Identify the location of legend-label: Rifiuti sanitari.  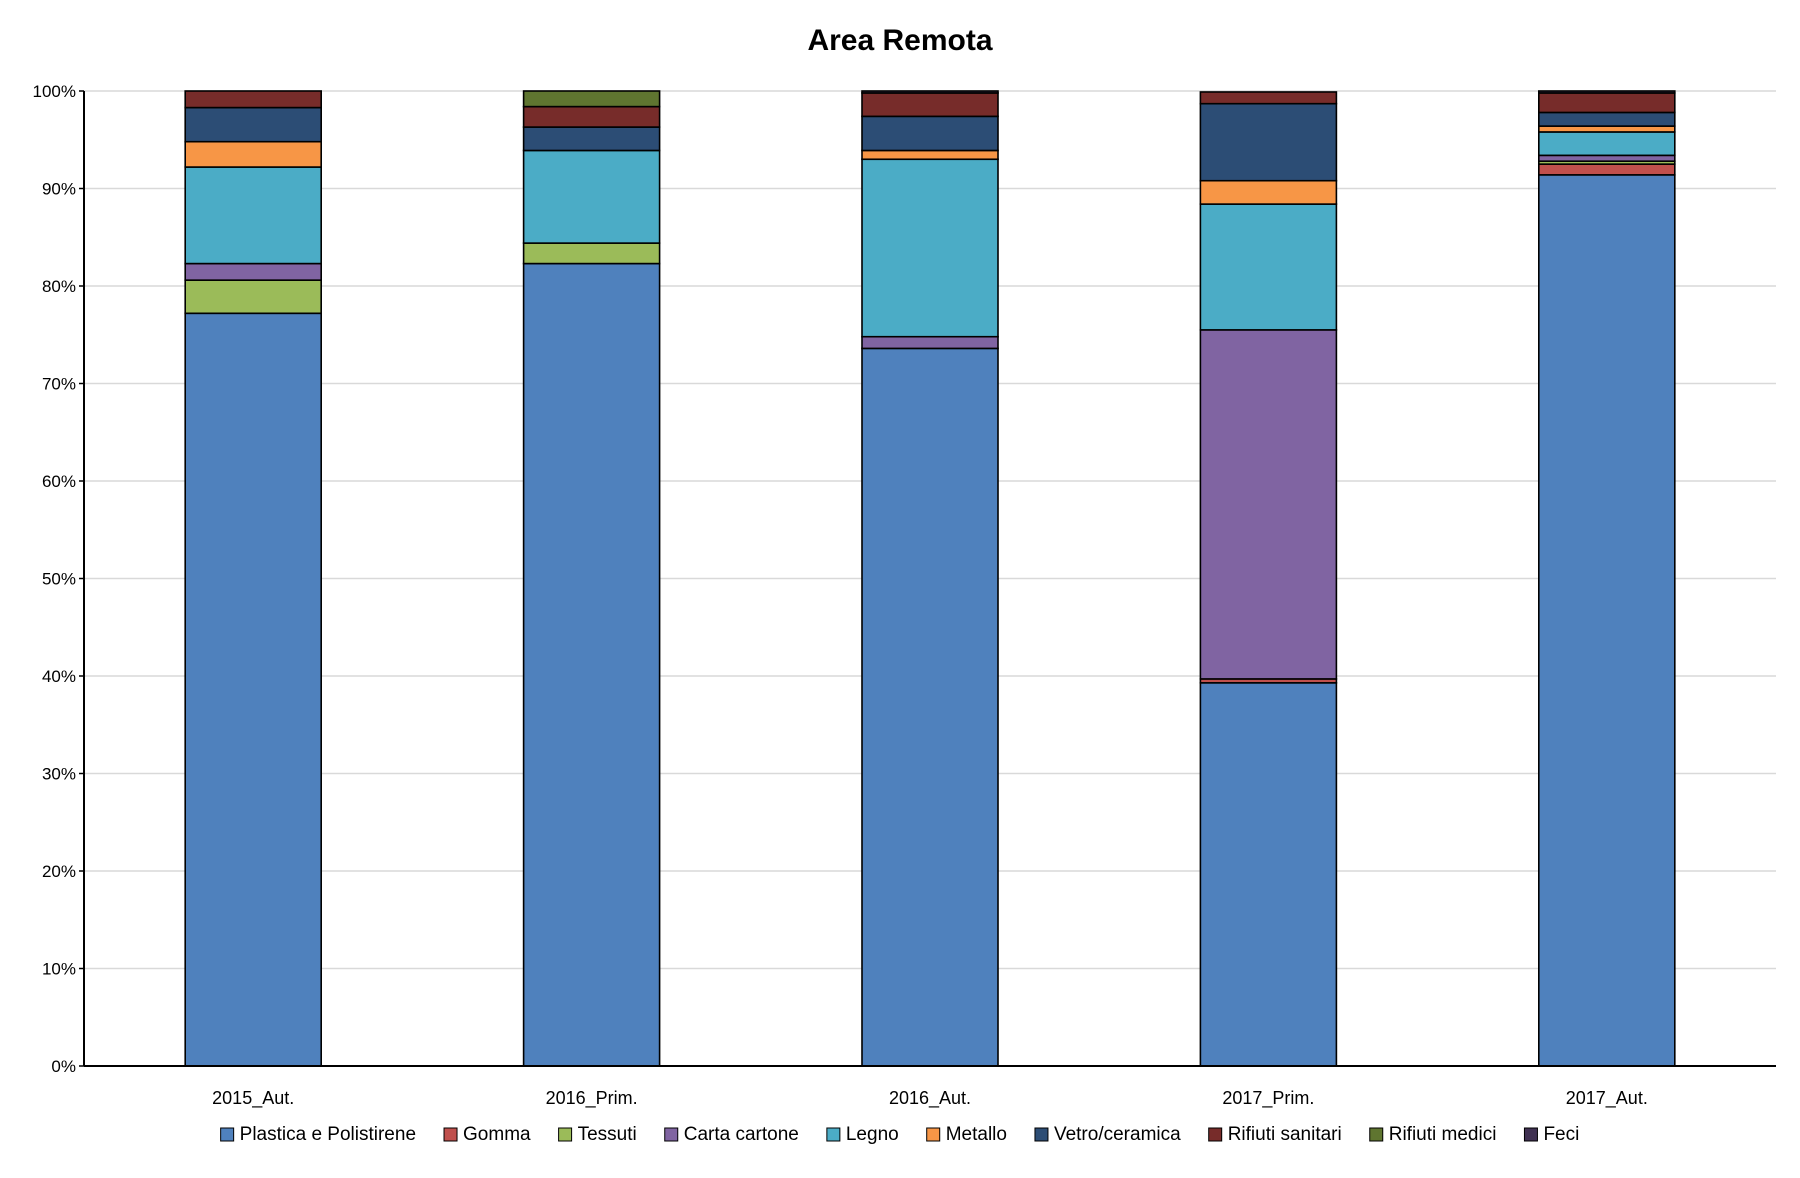
(1285, 1134).